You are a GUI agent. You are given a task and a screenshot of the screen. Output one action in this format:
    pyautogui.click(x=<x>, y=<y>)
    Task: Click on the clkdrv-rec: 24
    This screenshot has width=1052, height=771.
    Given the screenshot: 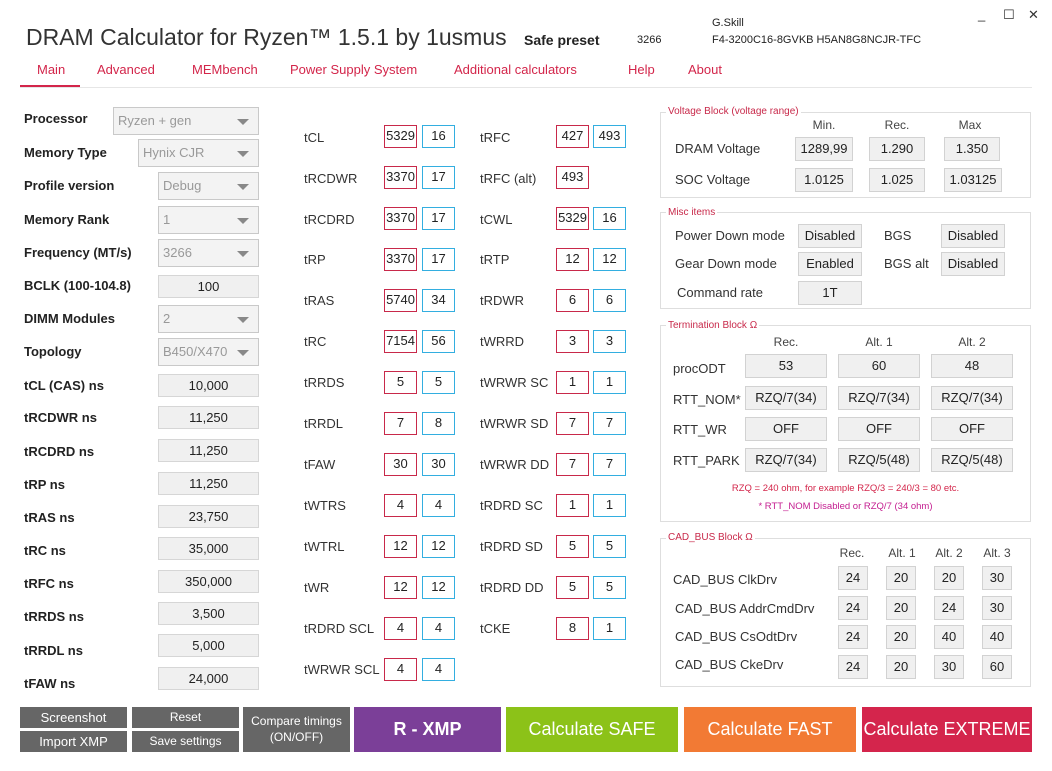 What is the action you would take?
    pyautogui.click(x=853, y=578)
    